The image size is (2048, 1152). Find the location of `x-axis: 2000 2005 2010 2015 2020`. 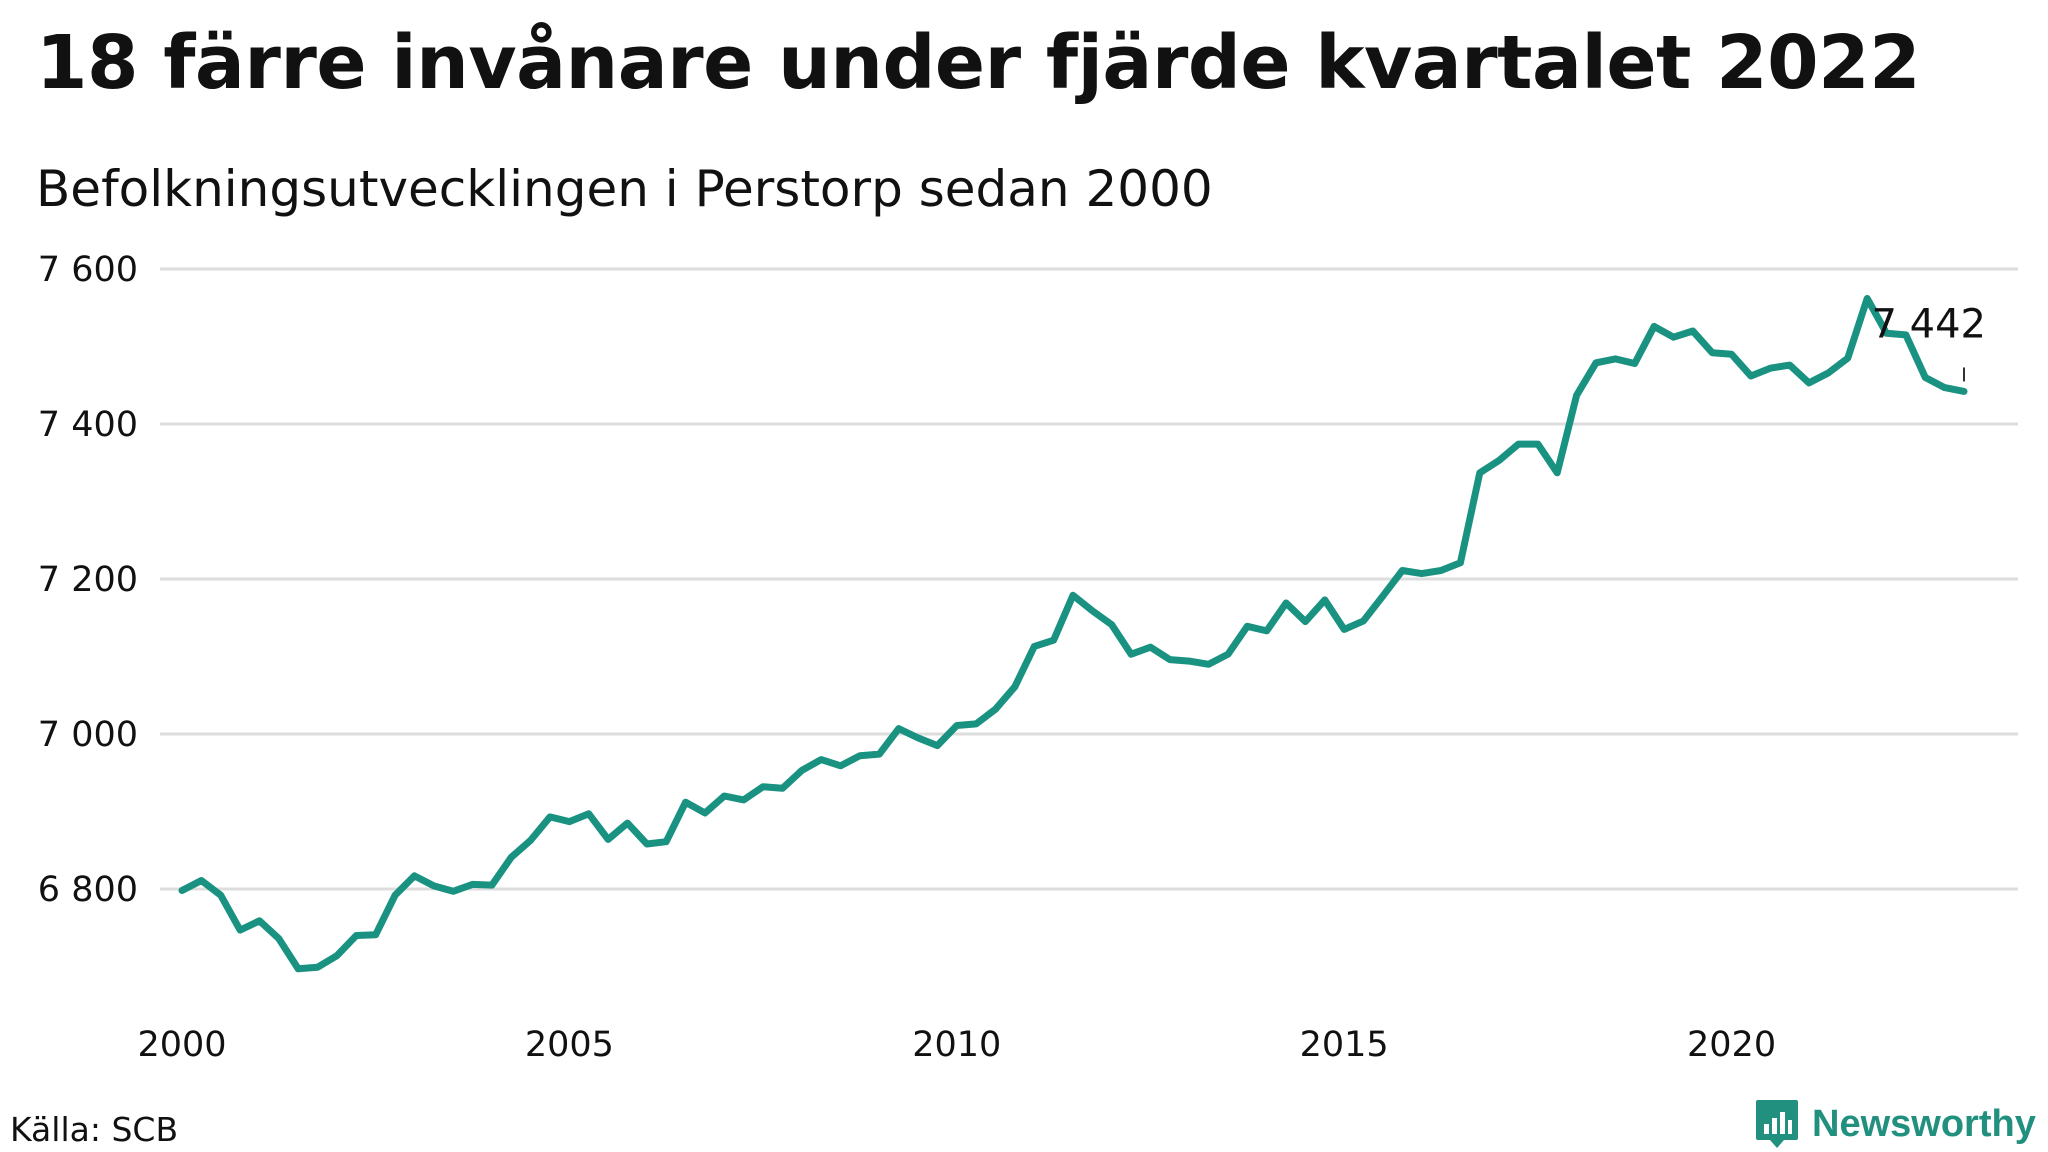

x-axis: 2000 2005 2010 2015 2020 is located at coordinates (956, 1045).